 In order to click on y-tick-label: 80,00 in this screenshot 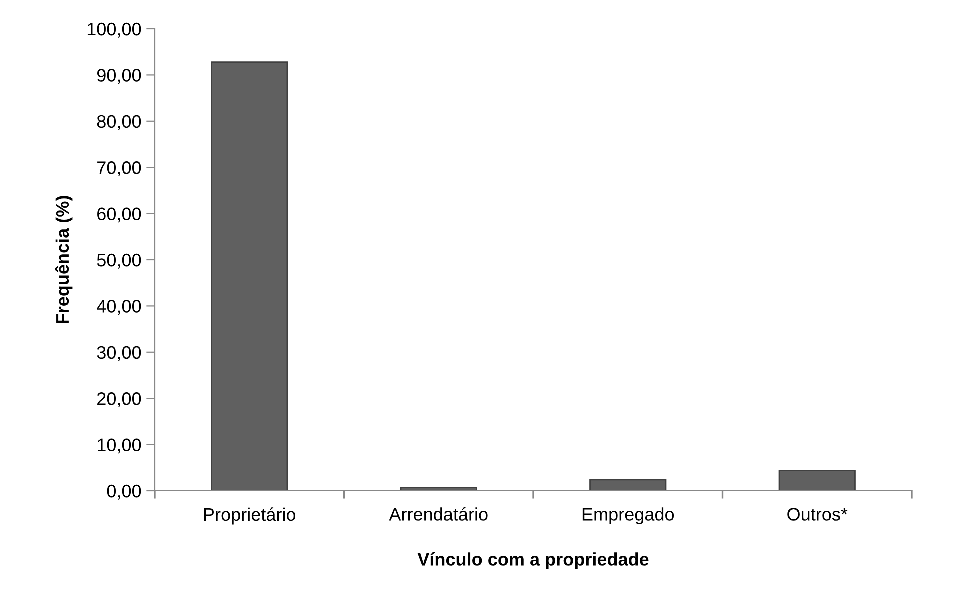, I will do `click(119, 122)`.